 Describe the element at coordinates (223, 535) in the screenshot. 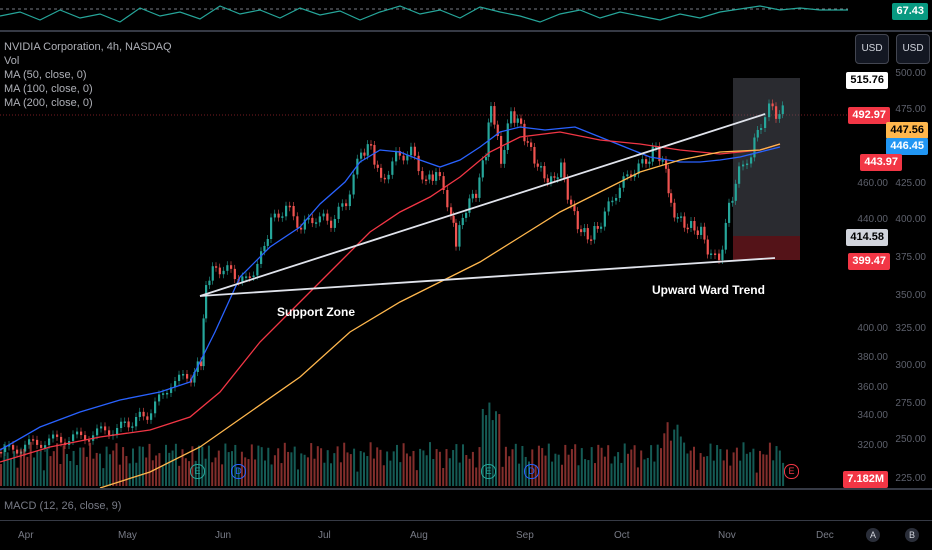

I see `time-axis-label: Jun` at that location.